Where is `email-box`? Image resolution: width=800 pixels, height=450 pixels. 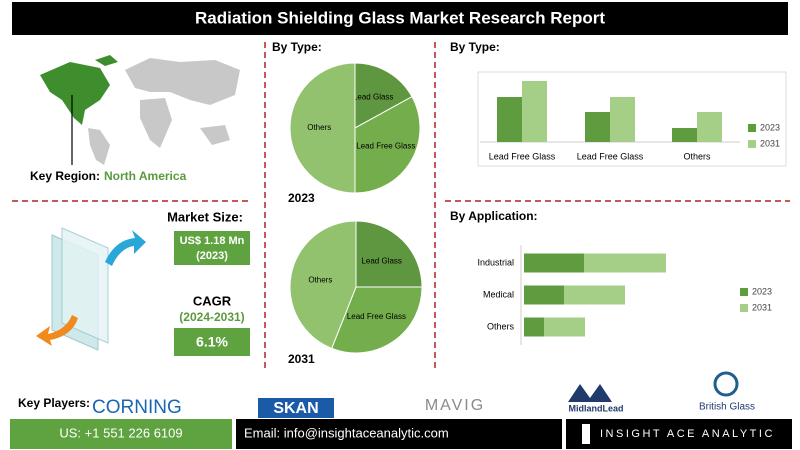 email-box is located at coordinates (399, 434).